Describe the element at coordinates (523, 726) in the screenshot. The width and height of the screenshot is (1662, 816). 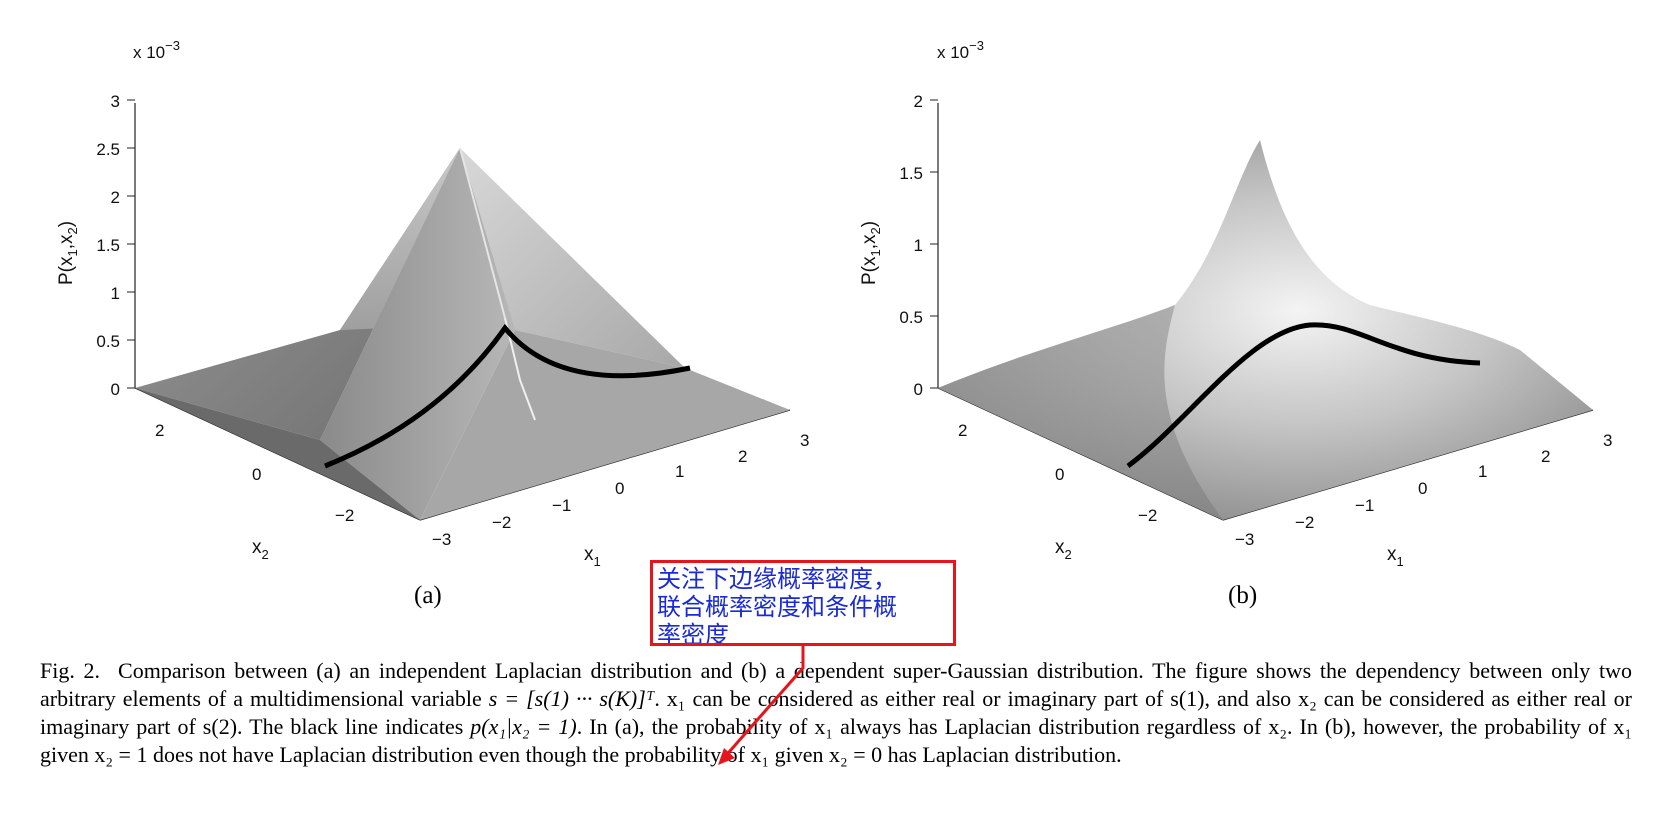
I see `caption-conditional: p(x₁|x₂ = 1)` at that location.